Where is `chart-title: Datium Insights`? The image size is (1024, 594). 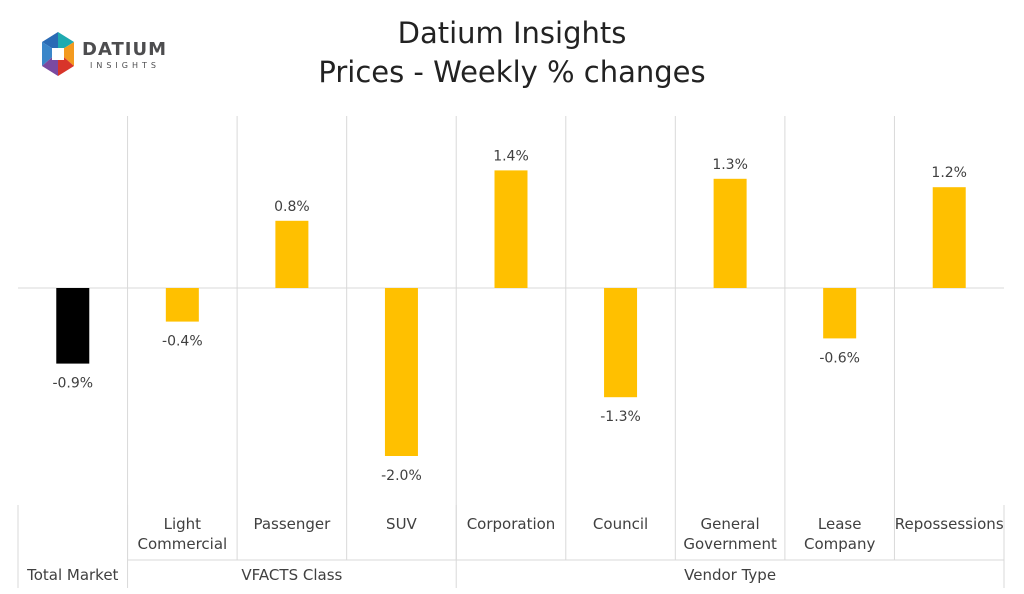 chart-title: Datium Insights is located at coordinates (512, 33).